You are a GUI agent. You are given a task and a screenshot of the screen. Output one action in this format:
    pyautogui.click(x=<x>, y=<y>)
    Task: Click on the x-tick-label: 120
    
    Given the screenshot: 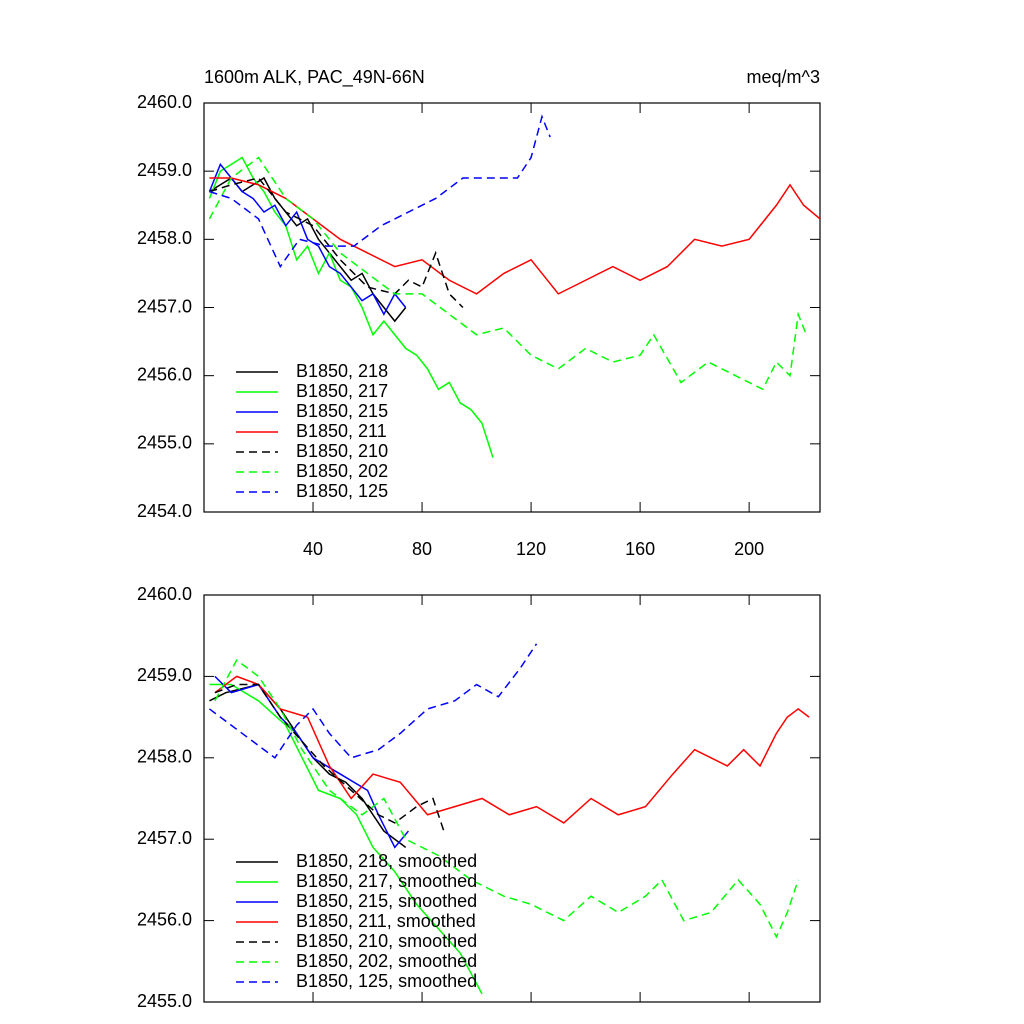 What is the action you would take?
    pyautogui.click(x=531, y=549)
    